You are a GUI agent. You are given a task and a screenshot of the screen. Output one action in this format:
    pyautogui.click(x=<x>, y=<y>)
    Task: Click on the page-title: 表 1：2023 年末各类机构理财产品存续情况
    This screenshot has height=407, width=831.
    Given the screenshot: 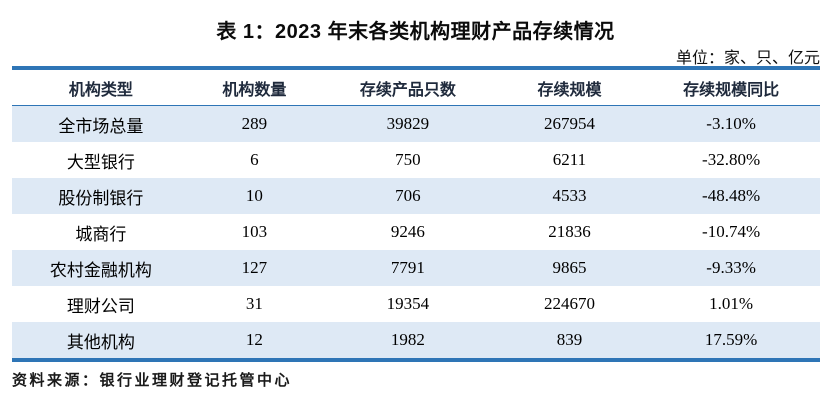 What is the action you would take?
    pyautogui.click(x=415, y=32)
    